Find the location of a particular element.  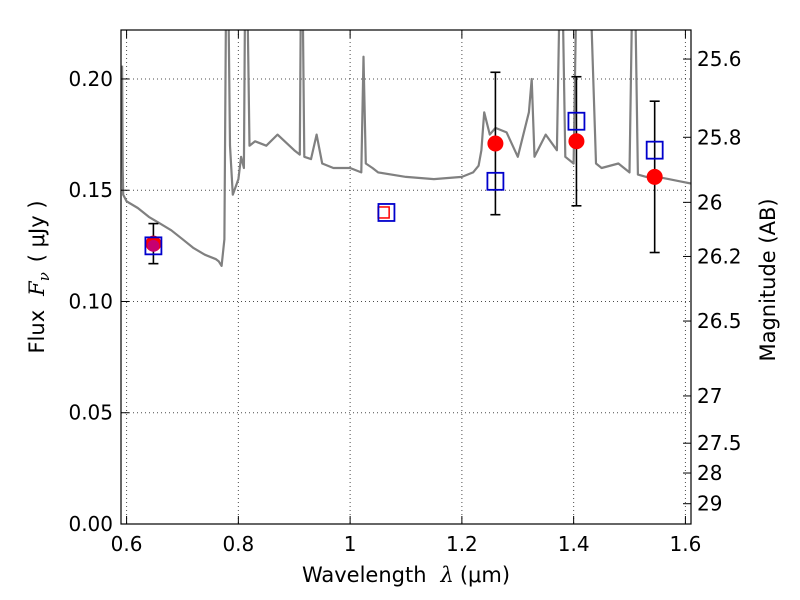

right-tick-label: 27 is located at coordinates (709, 396).